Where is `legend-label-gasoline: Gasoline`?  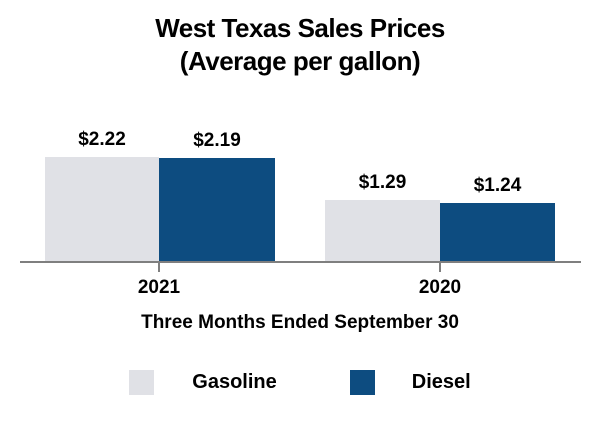 legend-label-gasoline: Gasoline is located at coordinates (234, 382).